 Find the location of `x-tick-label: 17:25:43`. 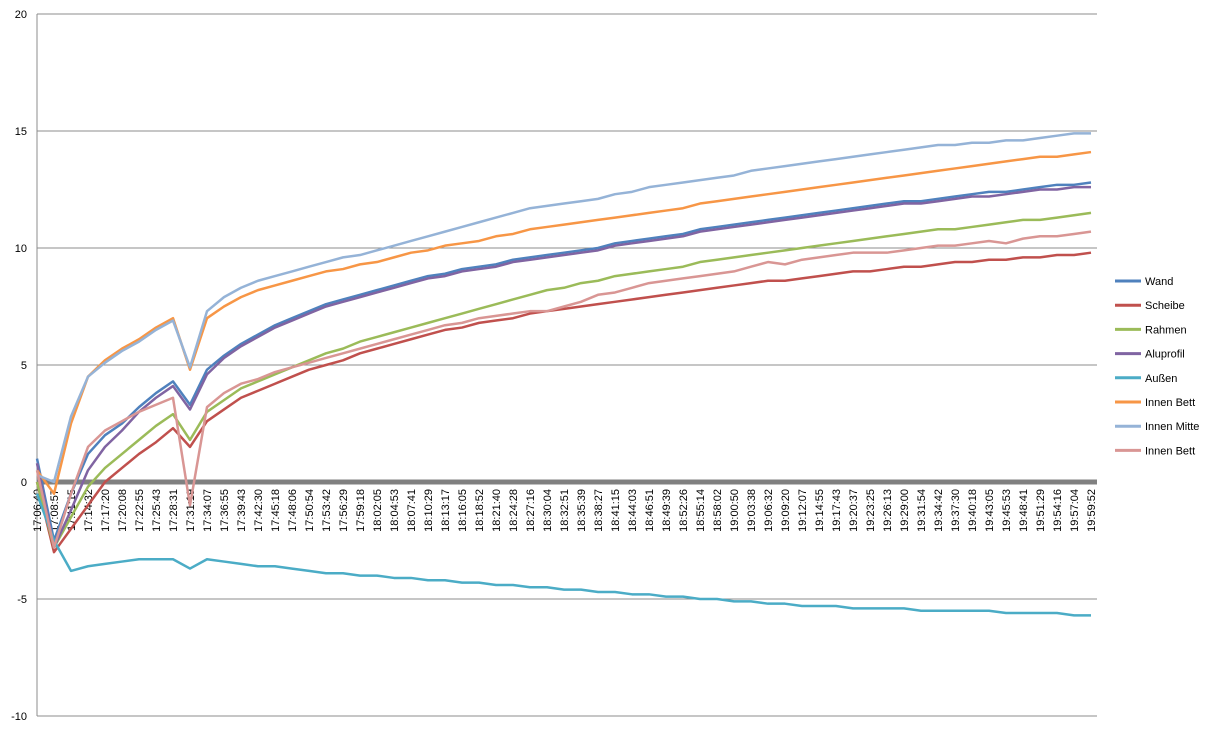

x-tick-label: 17:25:43 is located at coordinates (157, 510).